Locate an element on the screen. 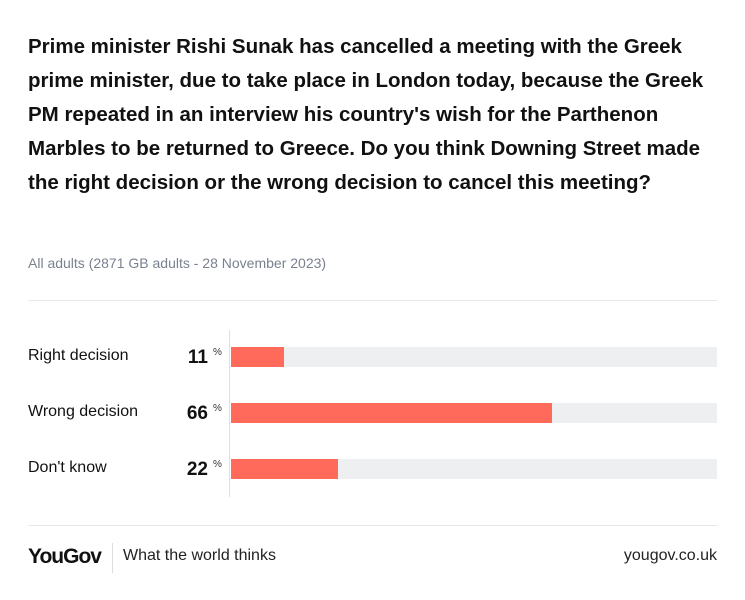  category-label: Don't know is located at coordinates (67, 467).